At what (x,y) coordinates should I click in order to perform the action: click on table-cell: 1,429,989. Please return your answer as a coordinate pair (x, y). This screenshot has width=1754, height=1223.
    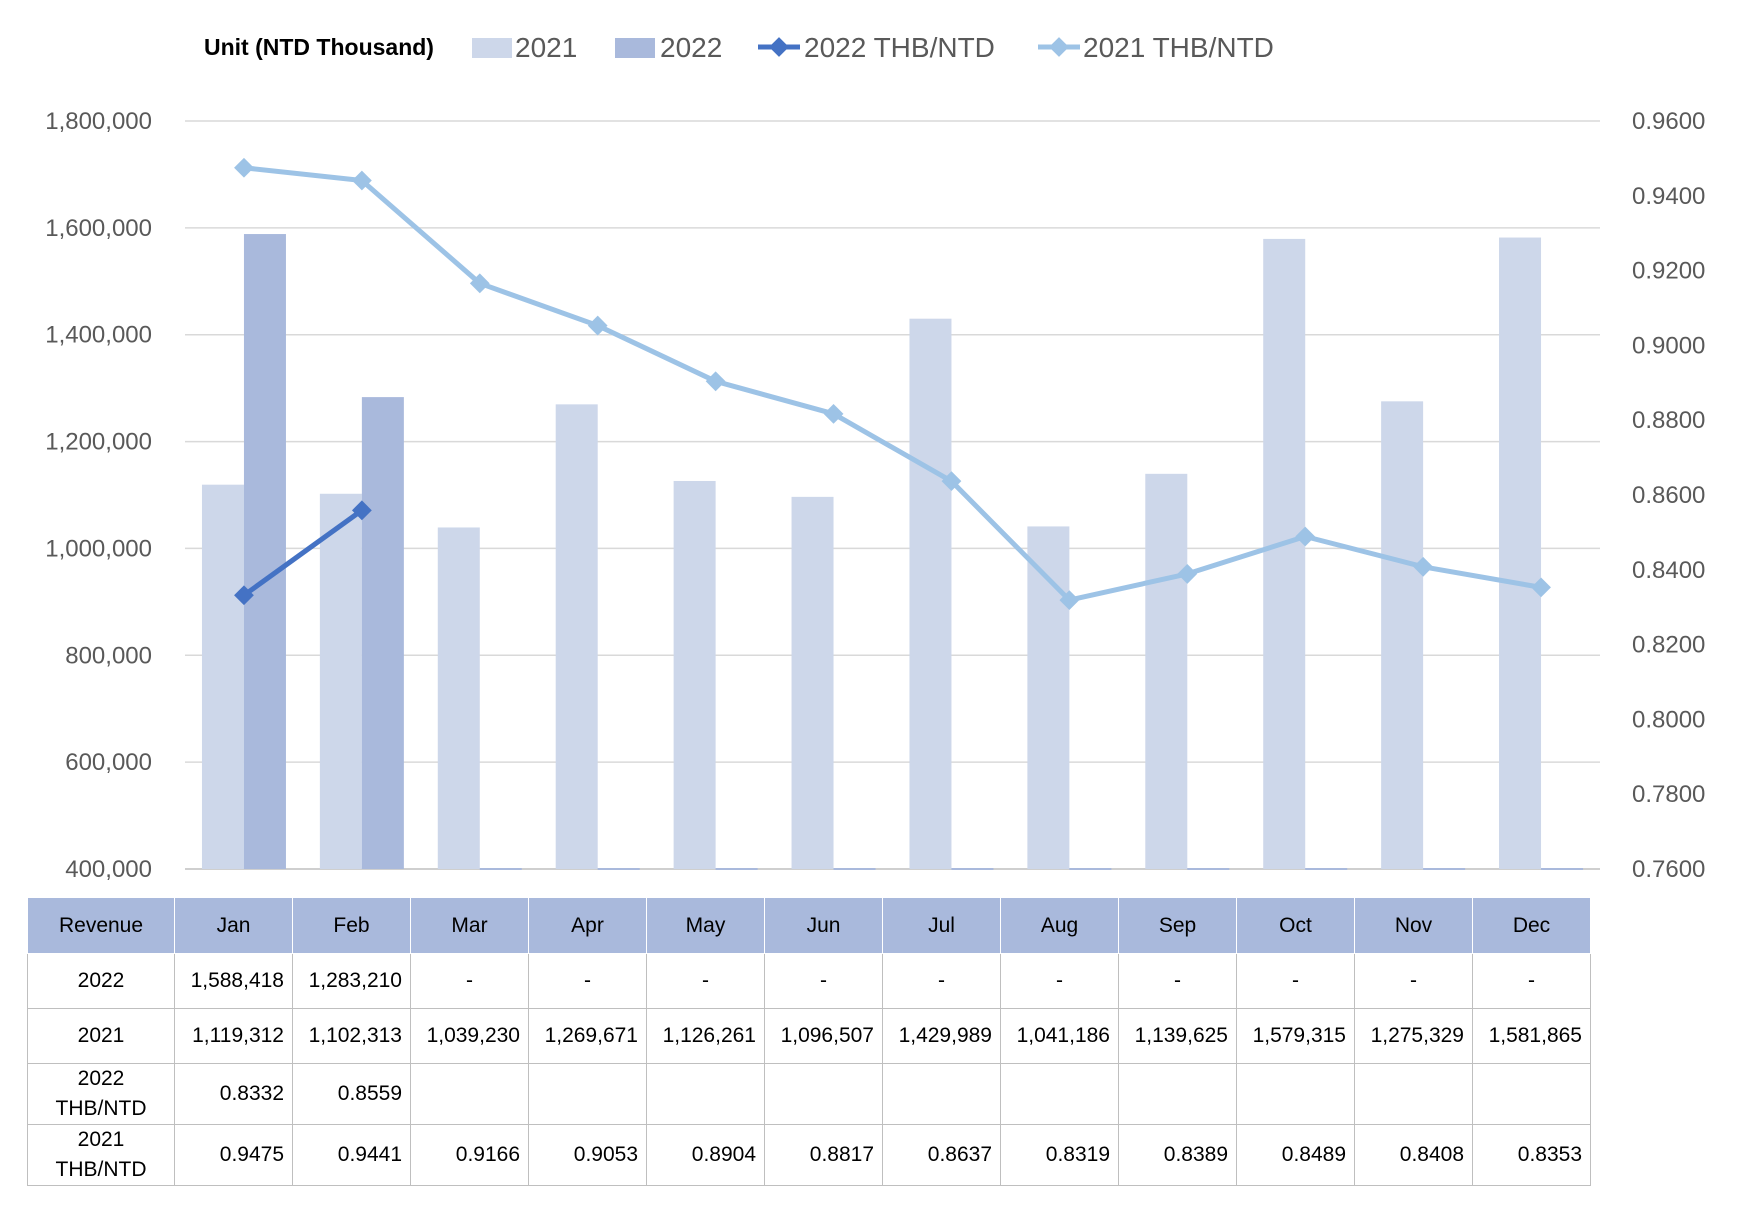
    Looking at the image, I should click on (941, 1036).